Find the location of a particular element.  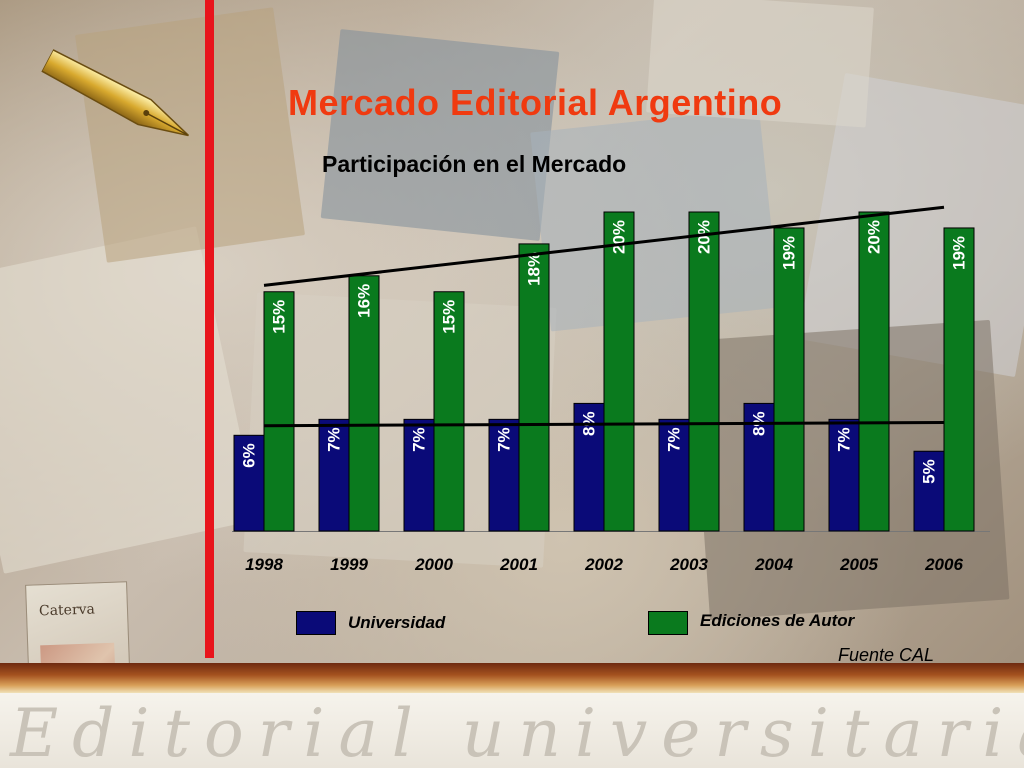

bar-universidad-2001 is located at coordinates (504, 475).